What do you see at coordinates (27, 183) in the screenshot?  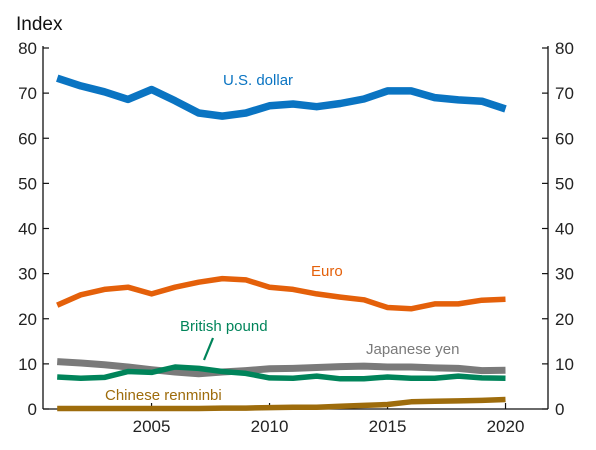 I see `y-tick-label-left: 50` at bounding box center [27, 183].